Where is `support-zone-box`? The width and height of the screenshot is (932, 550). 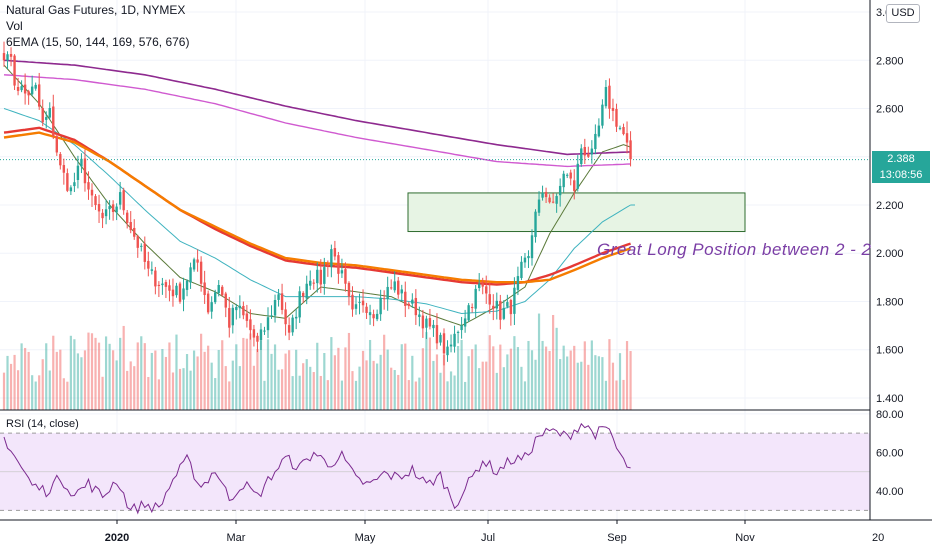 support-zone-box is located at coordinates (576, 212).